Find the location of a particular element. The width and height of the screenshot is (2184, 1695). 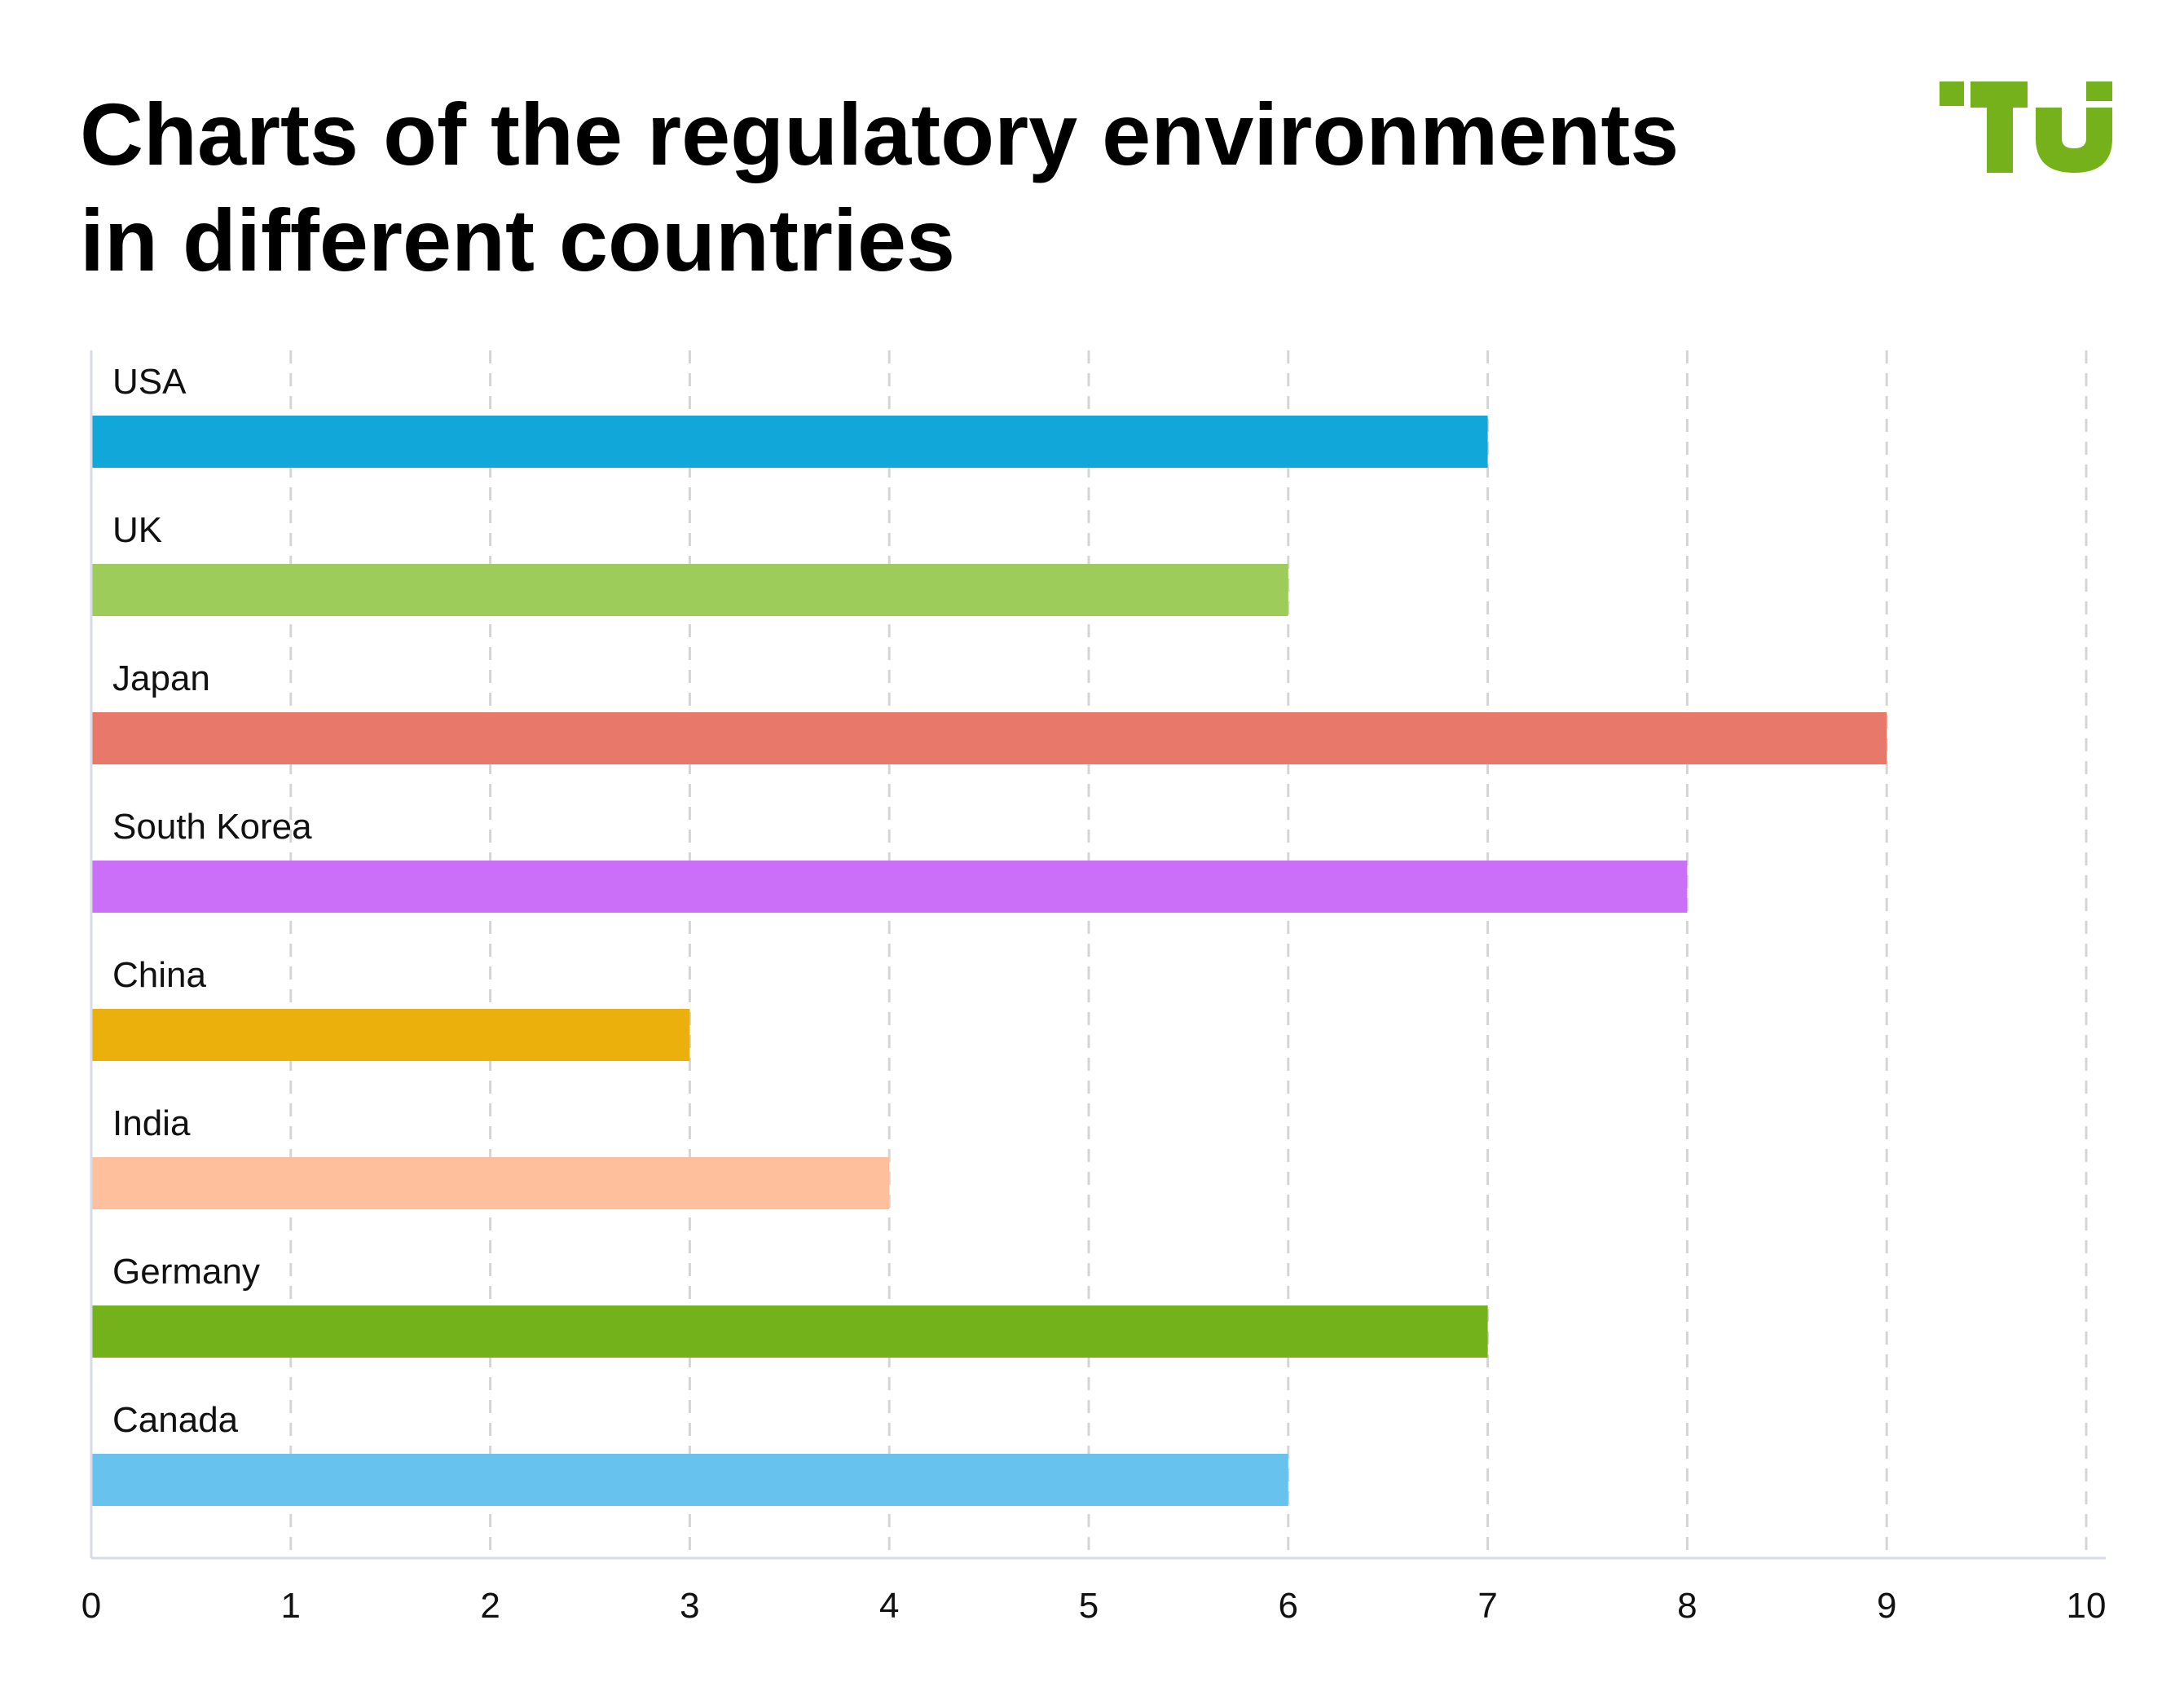

category-label-china: China is located at coordinates (159, 975).